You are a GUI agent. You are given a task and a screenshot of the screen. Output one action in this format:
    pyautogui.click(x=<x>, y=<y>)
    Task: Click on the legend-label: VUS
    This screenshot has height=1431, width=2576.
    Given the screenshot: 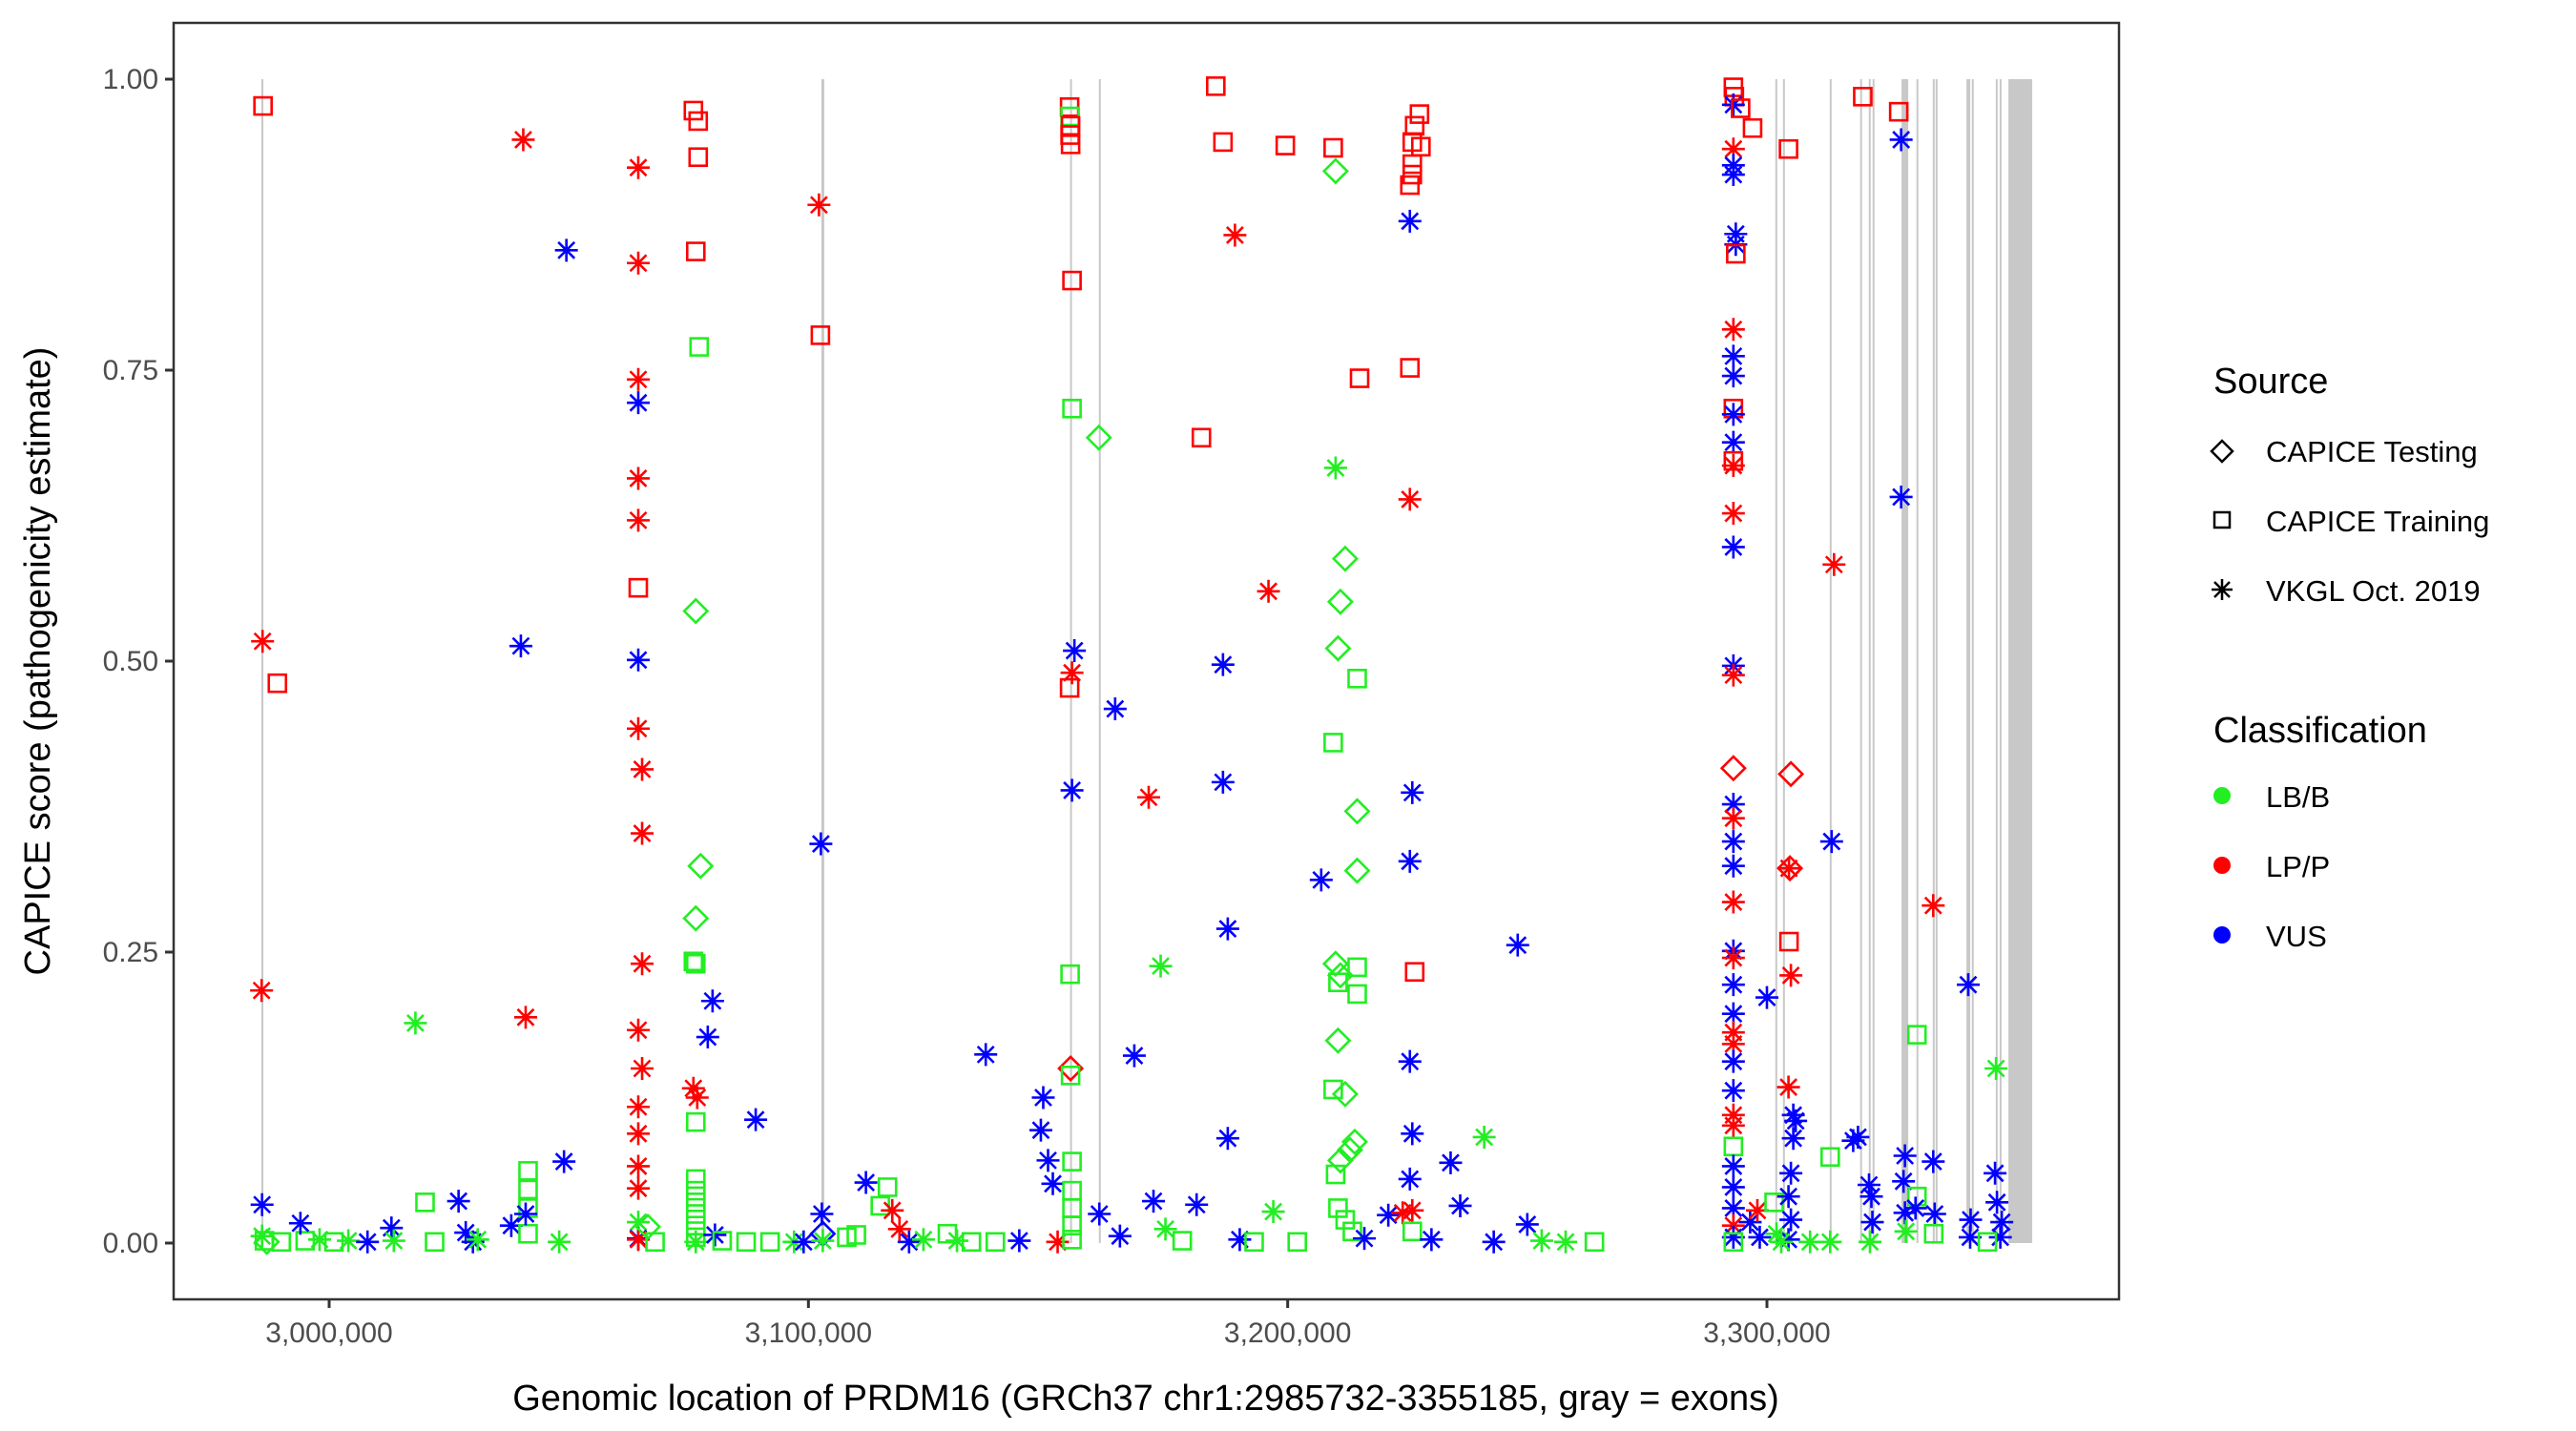 What is the action you would take?
    pyautogui.click(x=2296, y=936)
    